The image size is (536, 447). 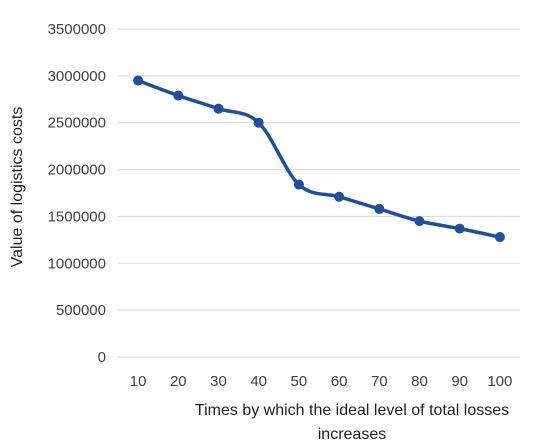 I want to click on x-tick-label: 40, so click(x=258, y=381).